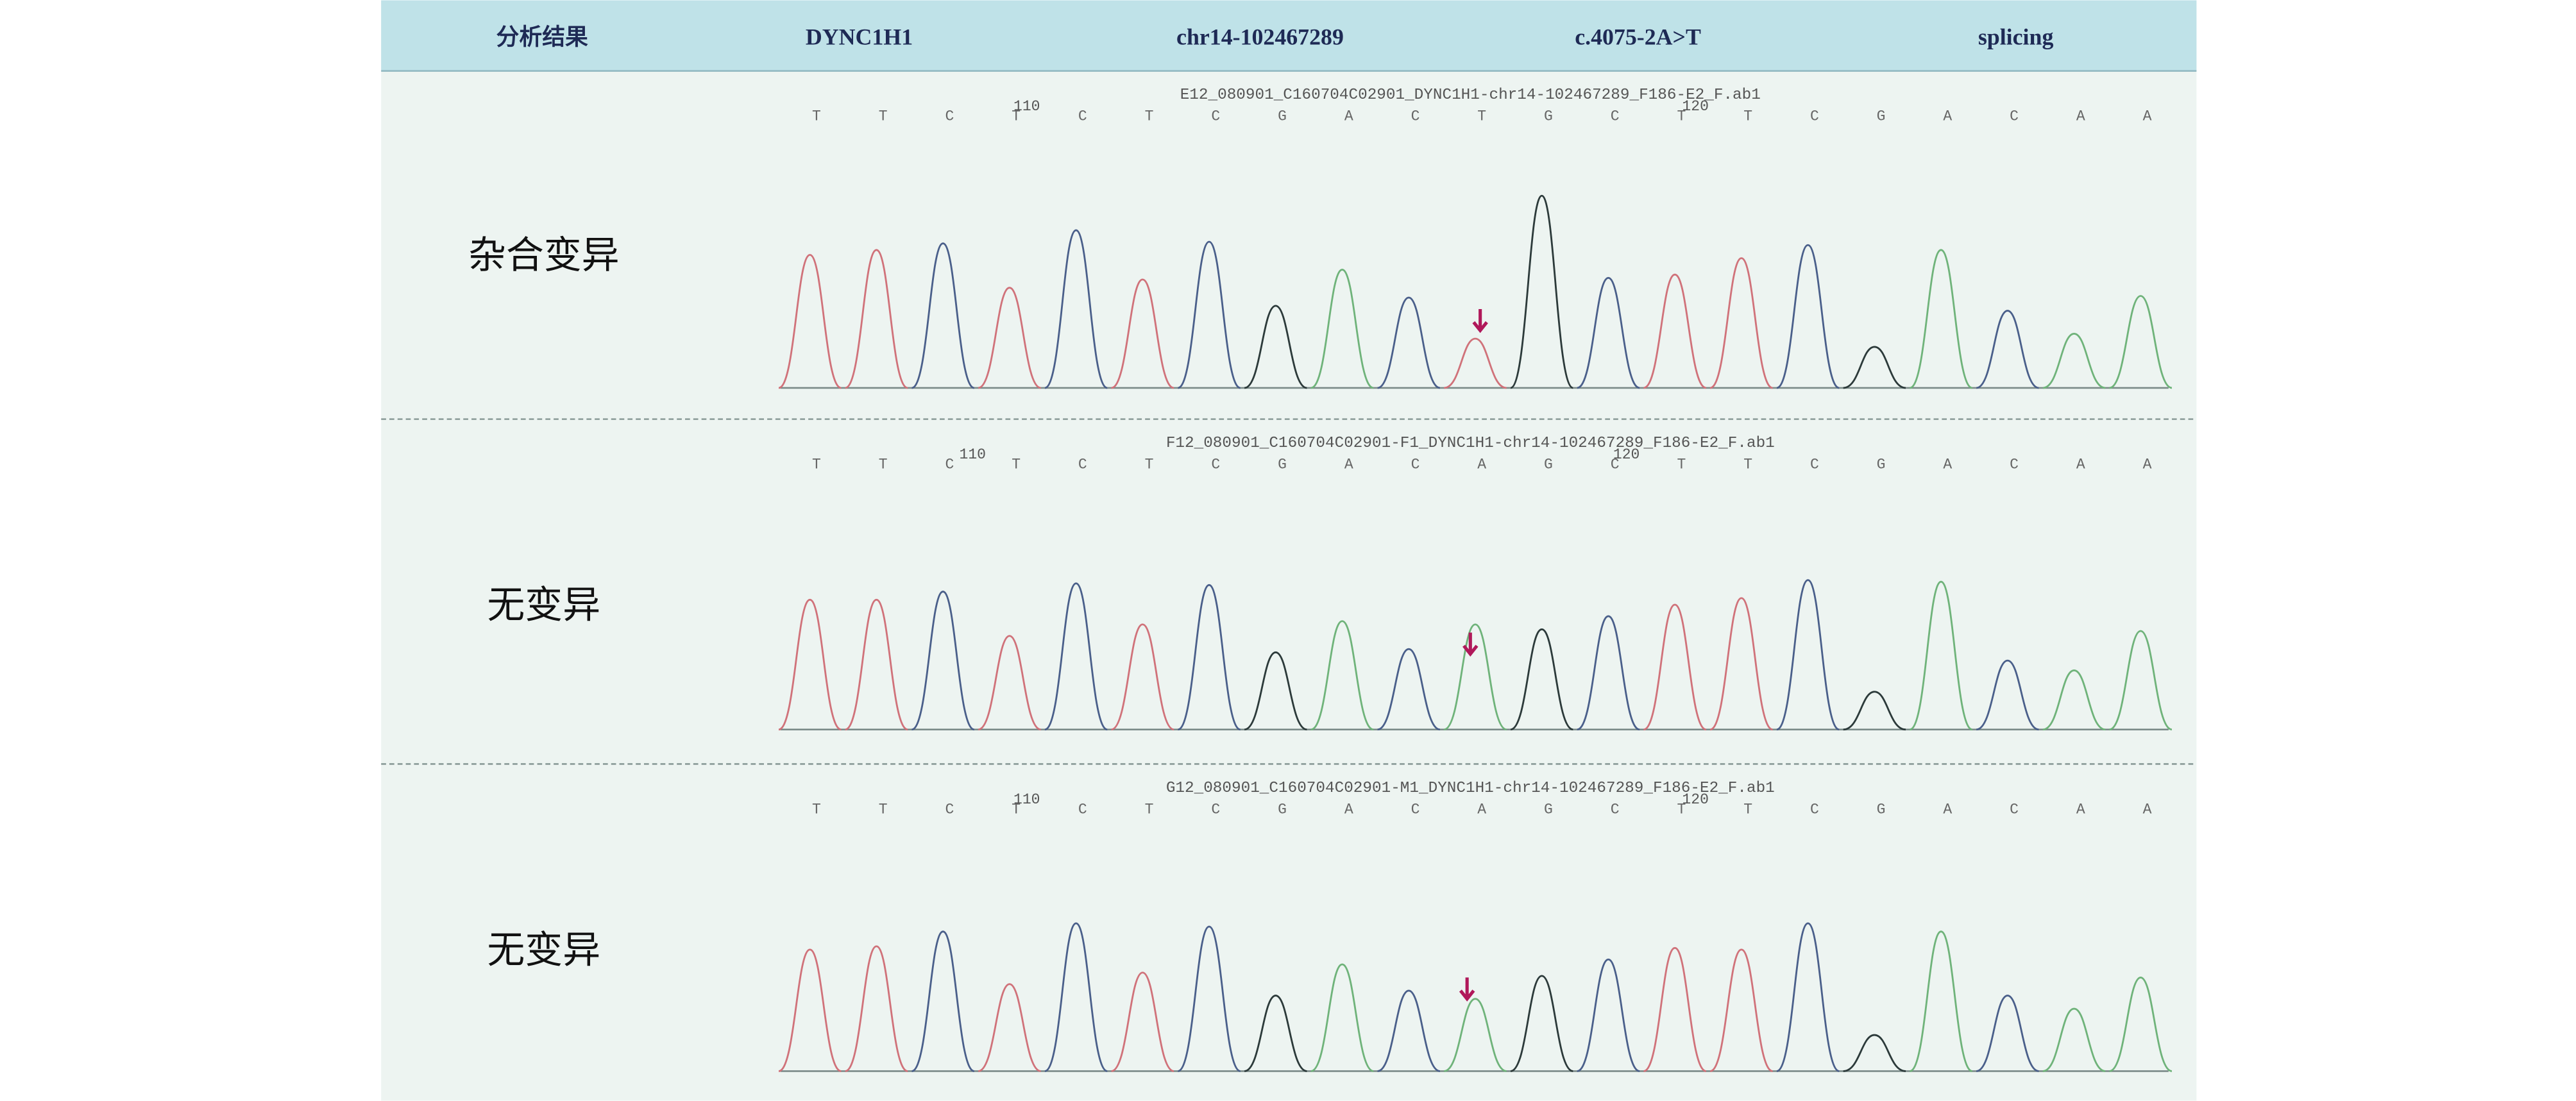 The height and width of the screenshot is (1101, 2576). What do you see at coordinates (1289, 35) in the screenshot?
I see `header-band` at bounding box center [1289, 35].